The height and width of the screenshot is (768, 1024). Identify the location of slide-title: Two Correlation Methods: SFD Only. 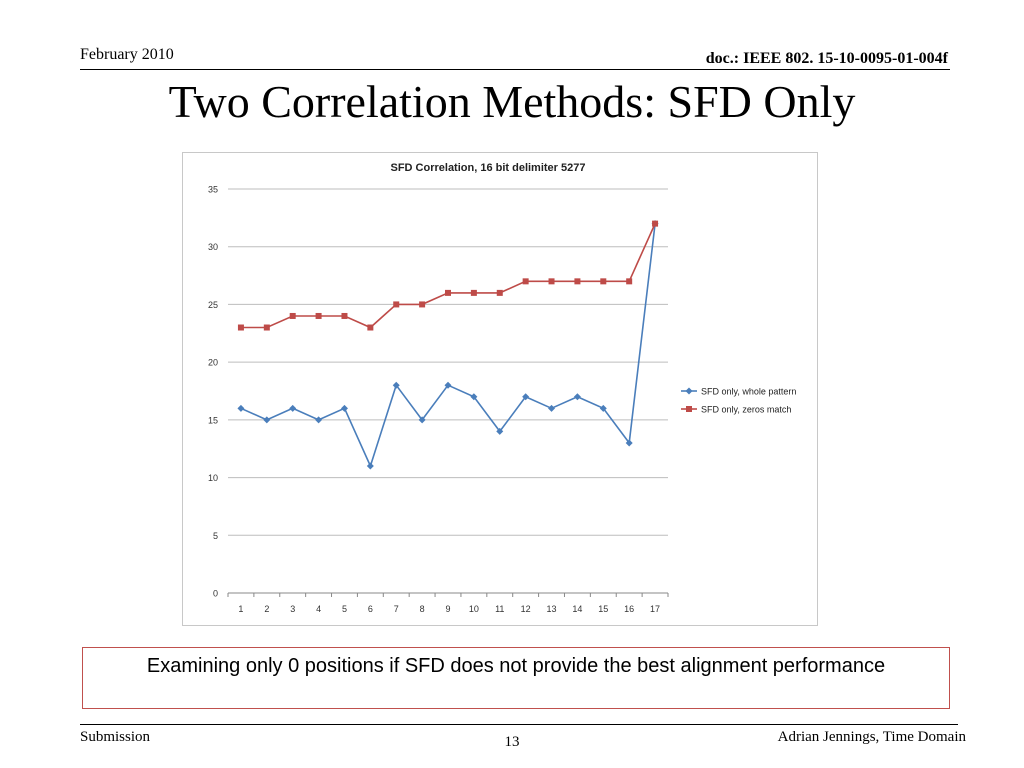
(512, 101).